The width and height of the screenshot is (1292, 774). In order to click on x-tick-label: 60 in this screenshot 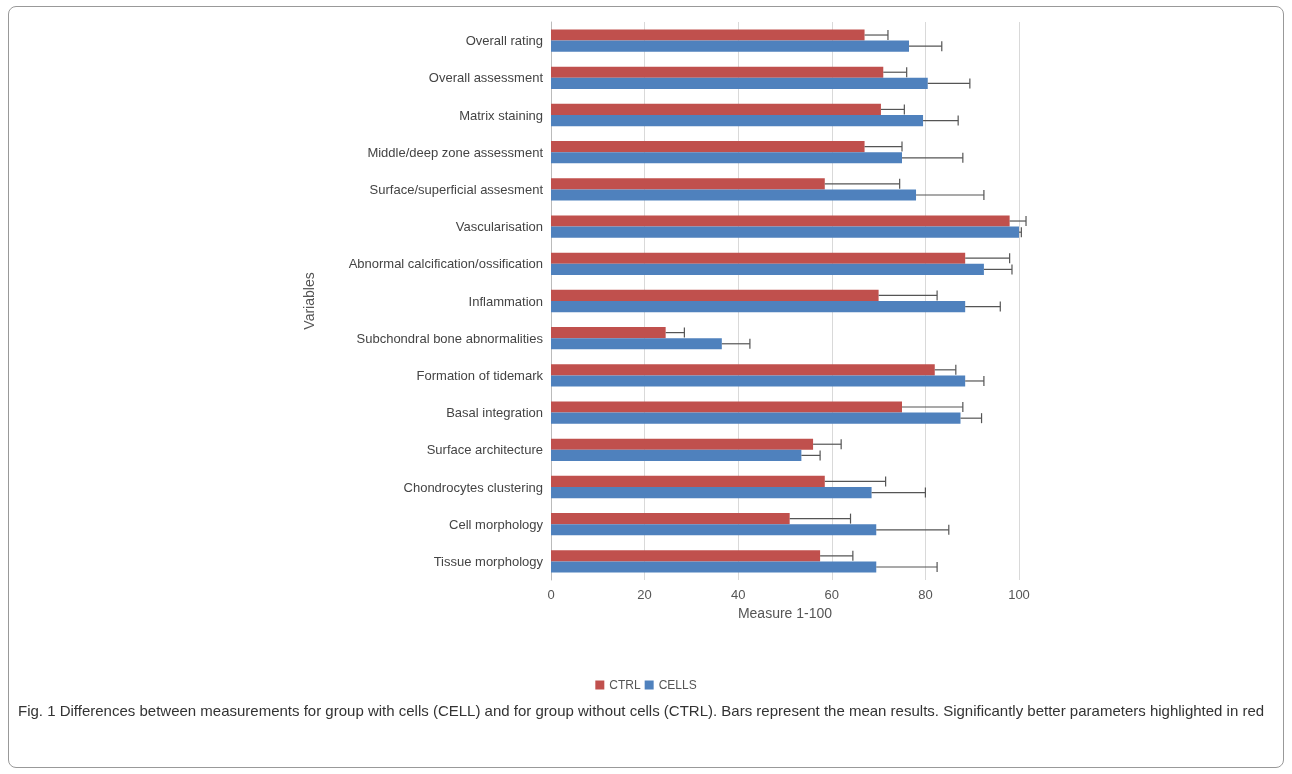, I will do `click(832, 594)`.